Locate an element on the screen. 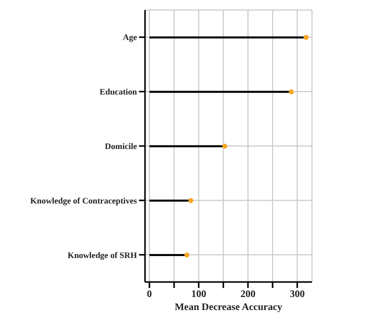  x-tick-label: 100 is located at coordinates (198, 294).